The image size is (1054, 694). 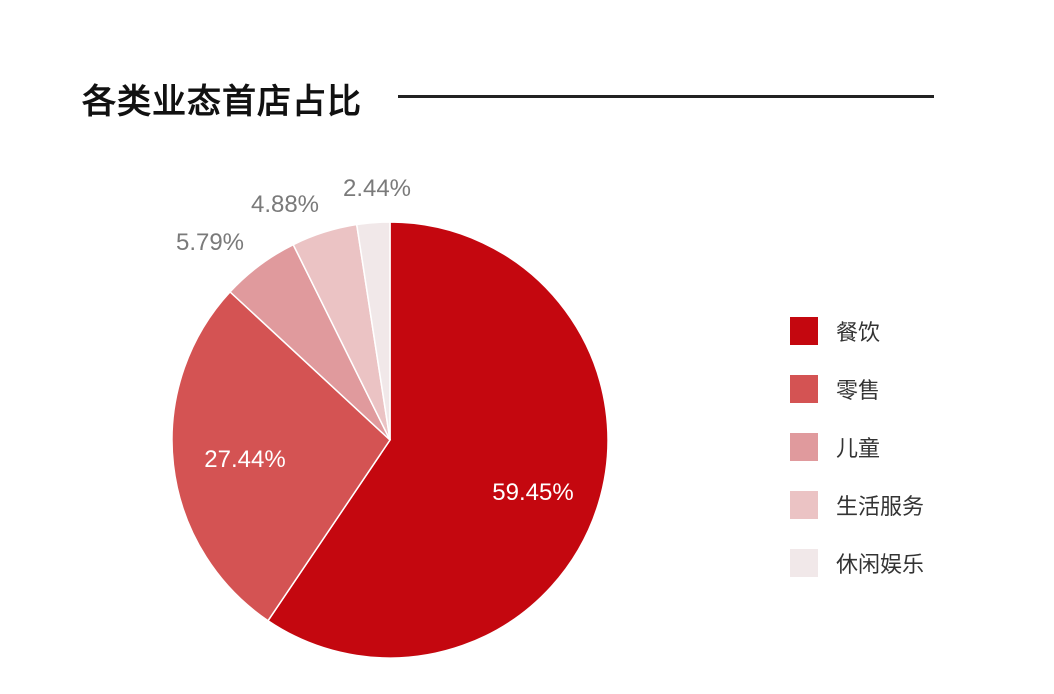 What do you see at coordinates (244, 459) in the screenshot?
I see `slice-label: 27.44%` at bounding box center [244, 459].